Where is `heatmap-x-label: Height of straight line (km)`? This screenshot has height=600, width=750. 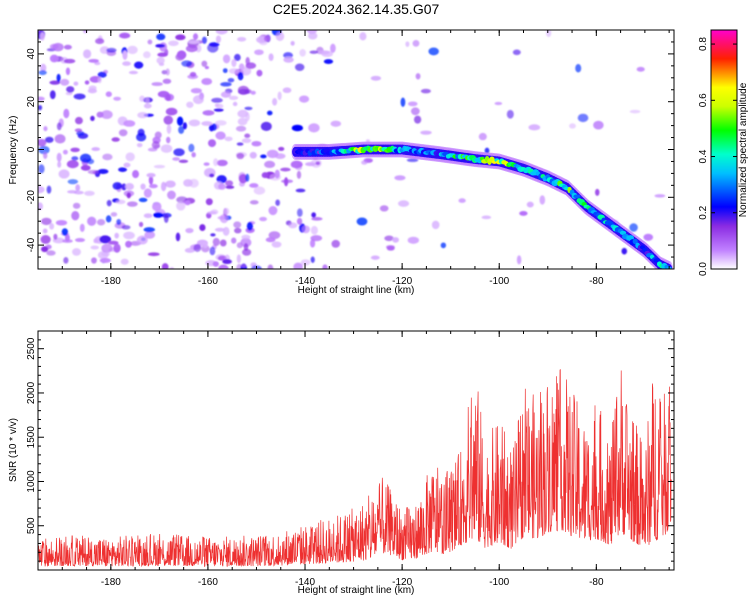
heatmap-x-label: Height of straight line (km) is located at coordinates (356, 290).